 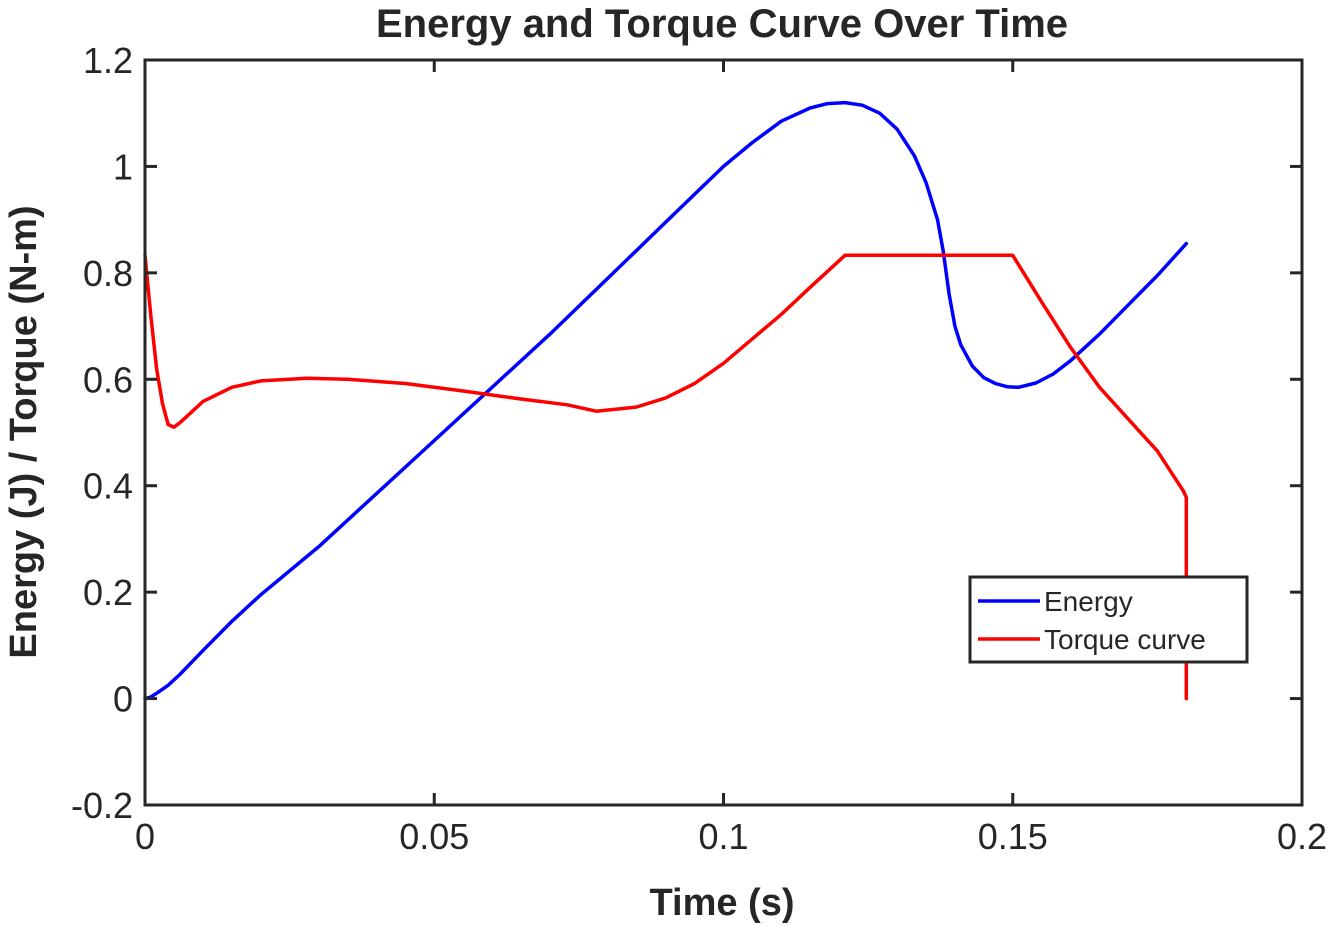 What do you see at coordinates (108, 486) in the screenshot?
I see `y-tick-label: 0.4` at bounding box center [108, 486].